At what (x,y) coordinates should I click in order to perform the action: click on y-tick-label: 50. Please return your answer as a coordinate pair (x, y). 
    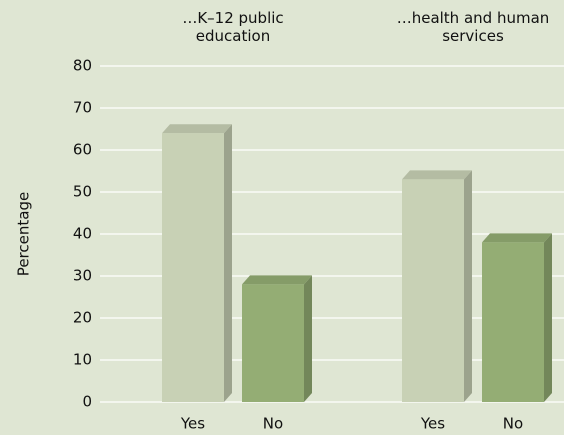
    Looking at the image, I should click on (82, 192).